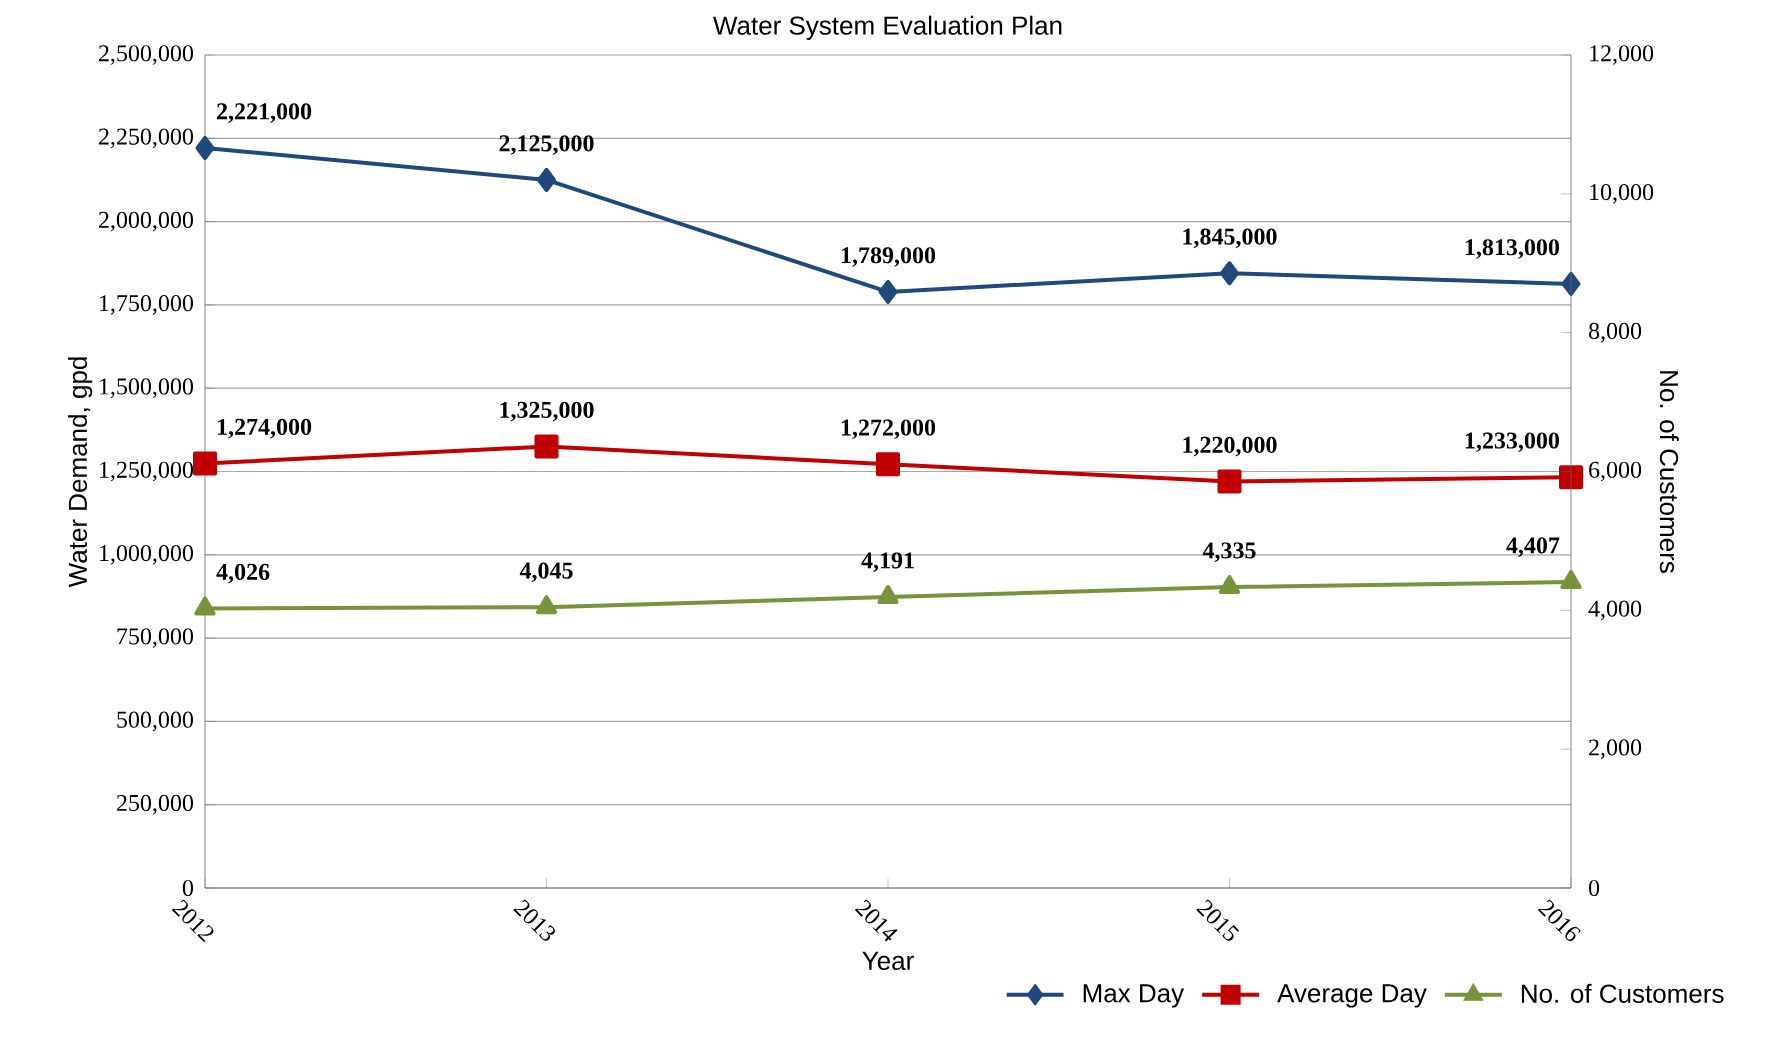 The image size is (1790, 1045). I want to click on data-label: 1,220,000, so click(1230, 446).